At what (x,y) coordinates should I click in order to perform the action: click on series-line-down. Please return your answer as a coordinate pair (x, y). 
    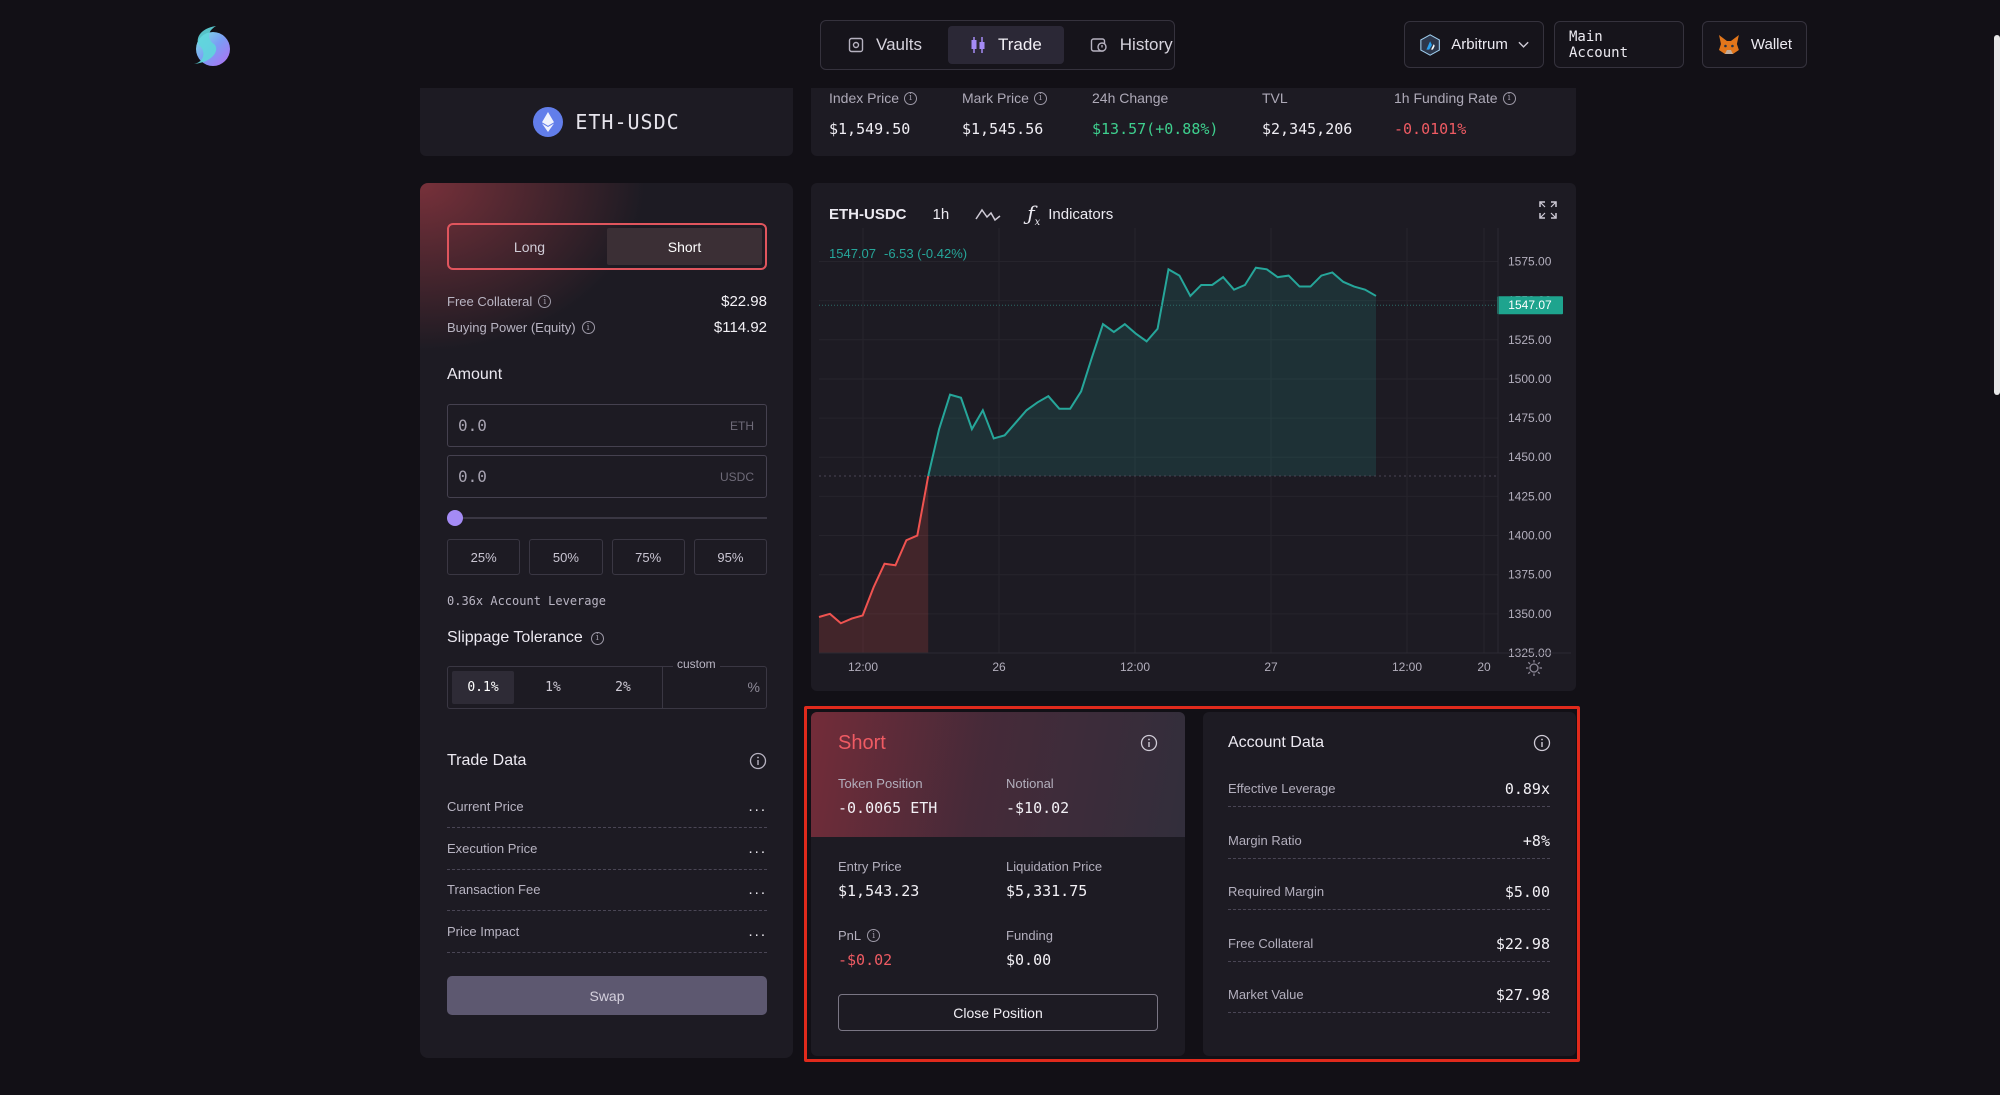
    Looking at the image, I should click on (874, 550).